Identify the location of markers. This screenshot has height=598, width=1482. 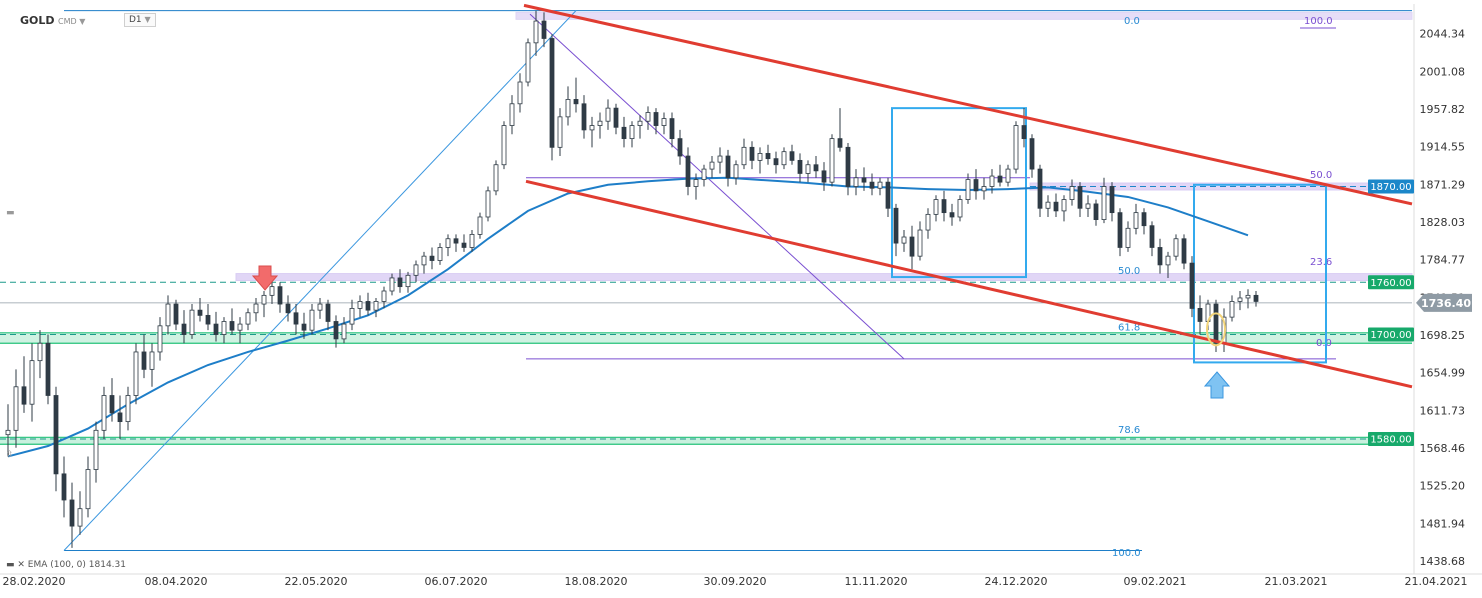
(741, 332).